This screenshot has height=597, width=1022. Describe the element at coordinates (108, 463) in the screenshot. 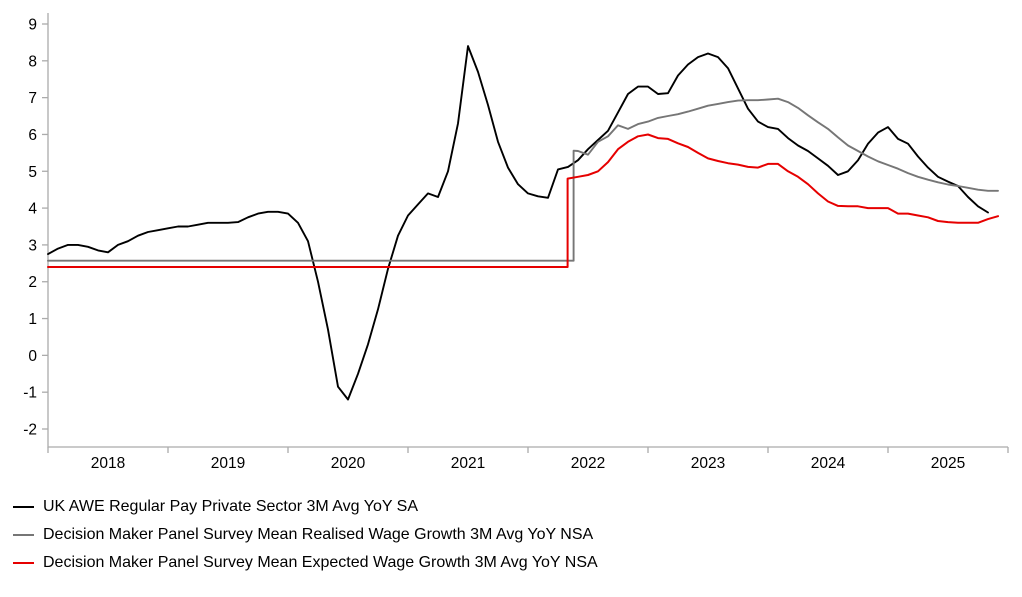

I see `x-tick-label: 2018` at that location.